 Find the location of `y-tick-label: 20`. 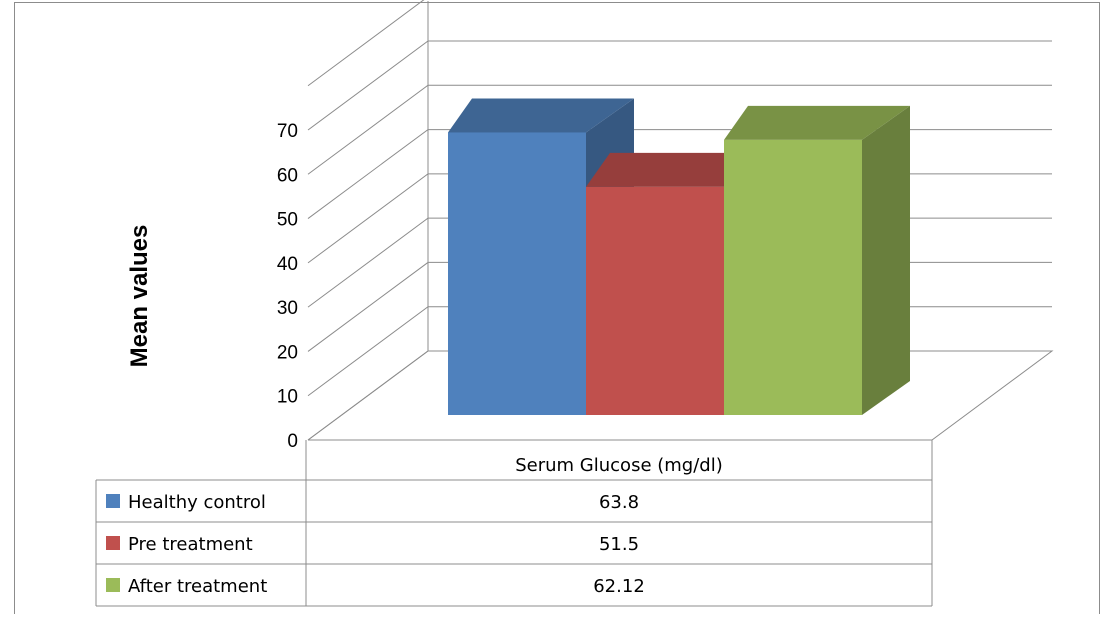

y-tick-label: 20 is located at coordinates (287, 352).